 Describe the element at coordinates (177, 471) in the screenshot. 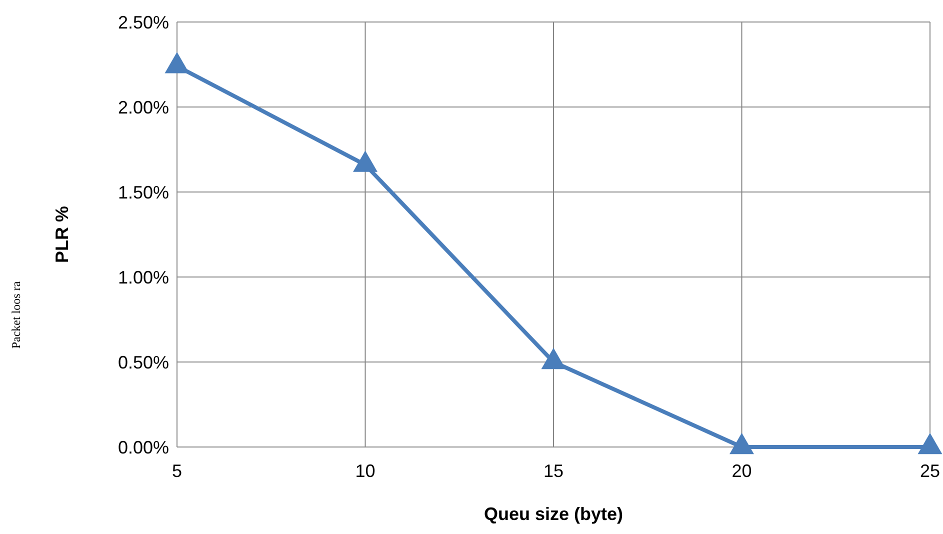

I see `x-tick-label: 5` at that location.